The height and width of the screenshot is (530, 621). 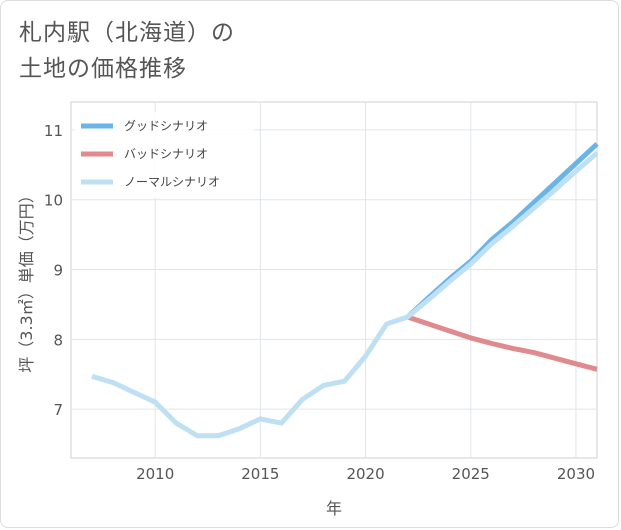 What do you see at coordinates (334, 508) in the screenshot?
I see `x-axis-title: 年` at bounding box center [334, 508].